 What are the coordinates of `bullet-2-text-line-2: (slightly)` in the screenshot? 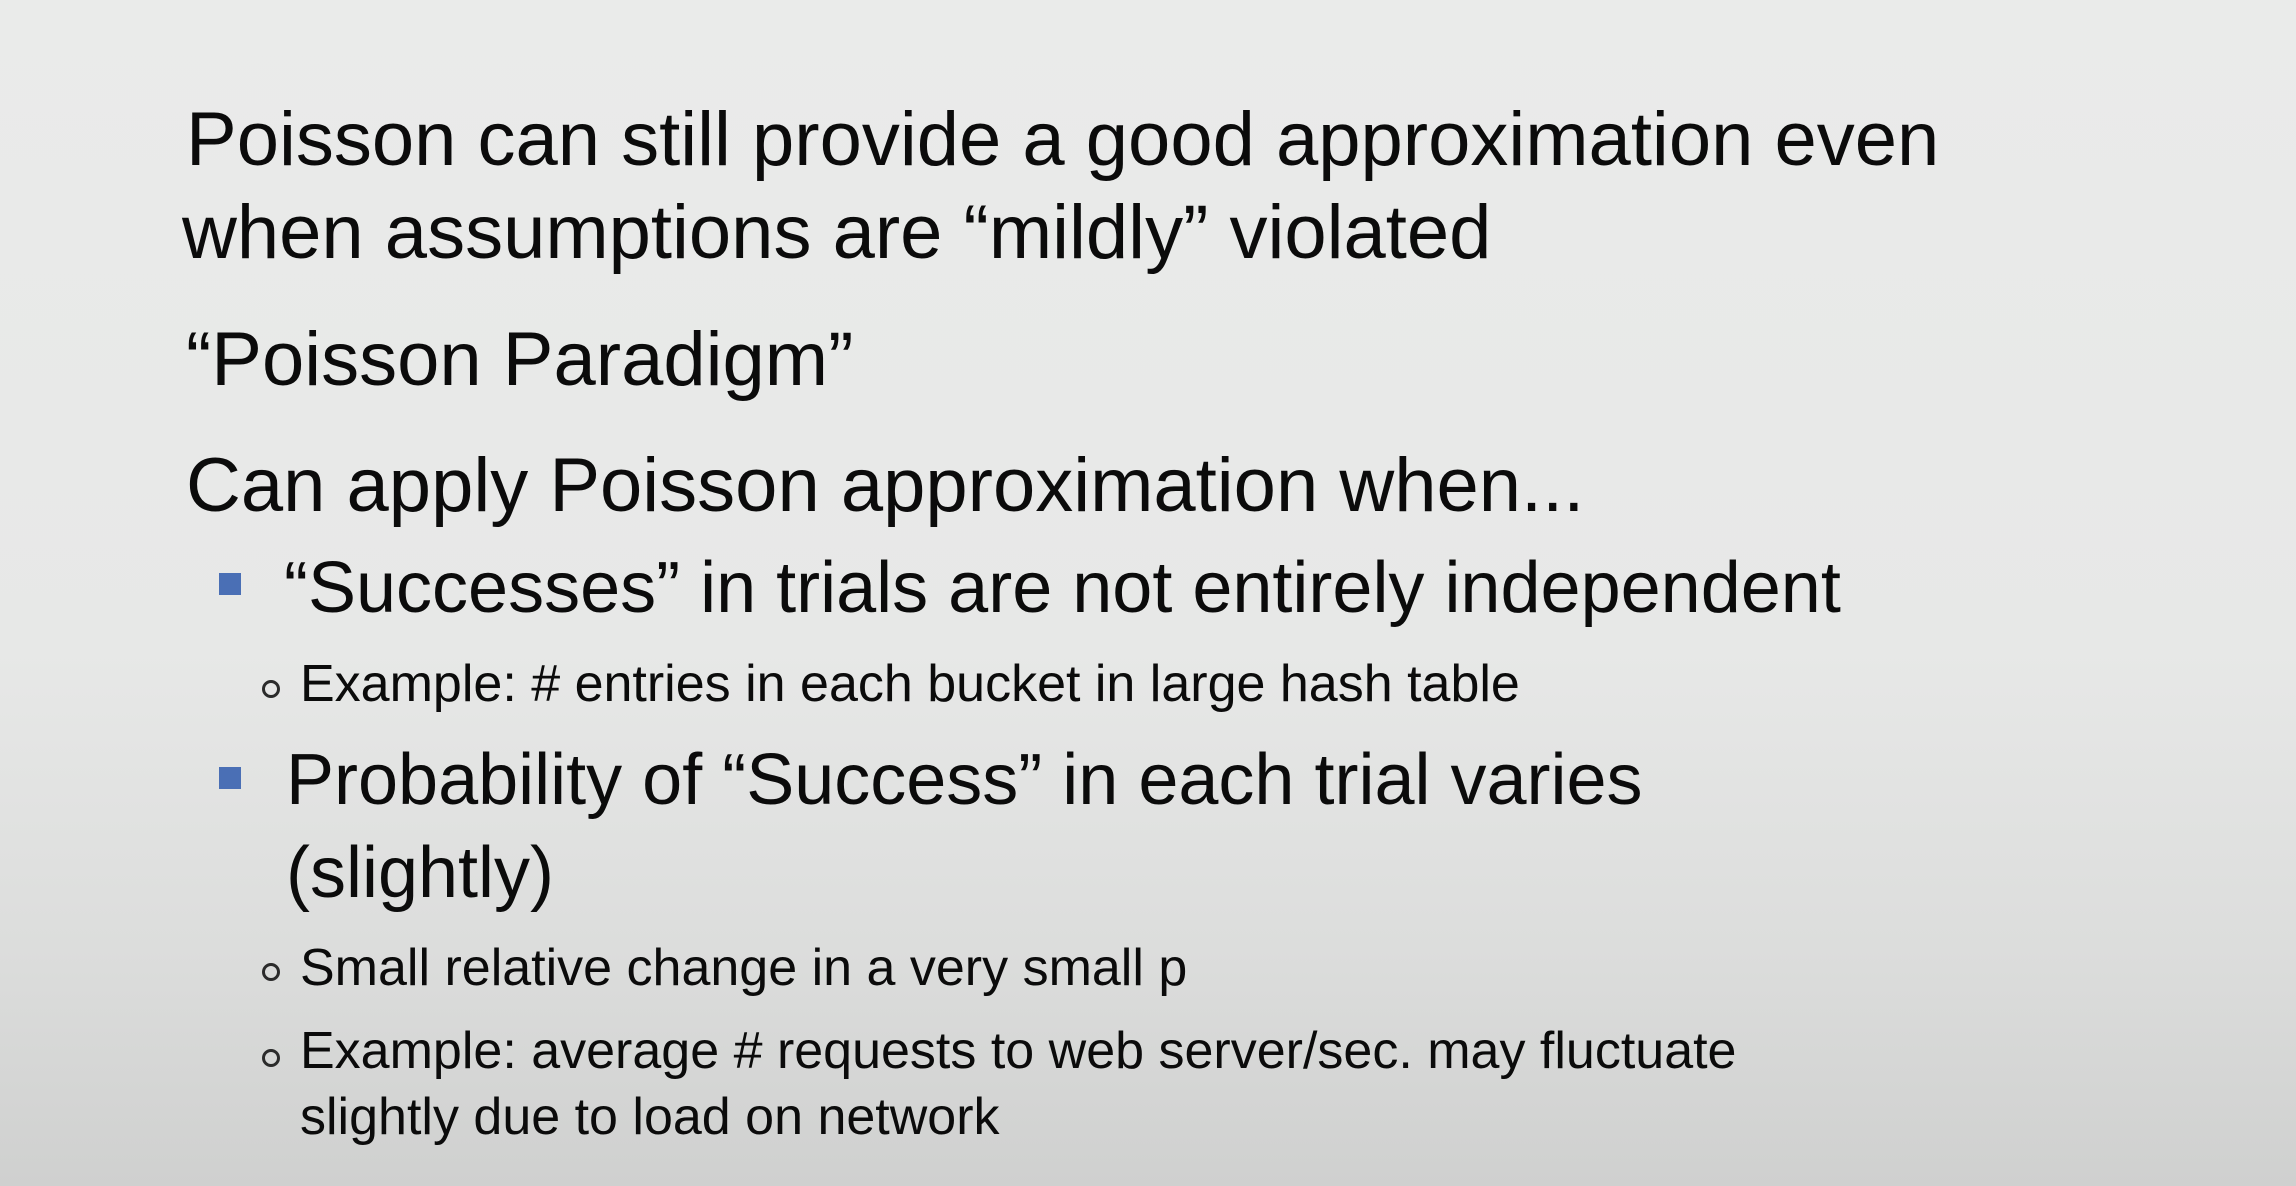 It's located at (420, 873).